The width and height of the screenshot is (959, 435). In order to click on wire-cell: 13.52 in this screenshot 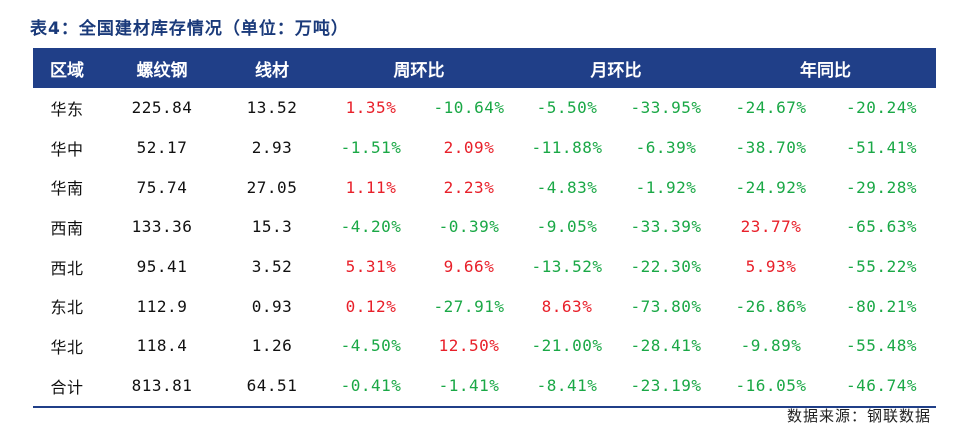, I will do `click(272, 108)`.